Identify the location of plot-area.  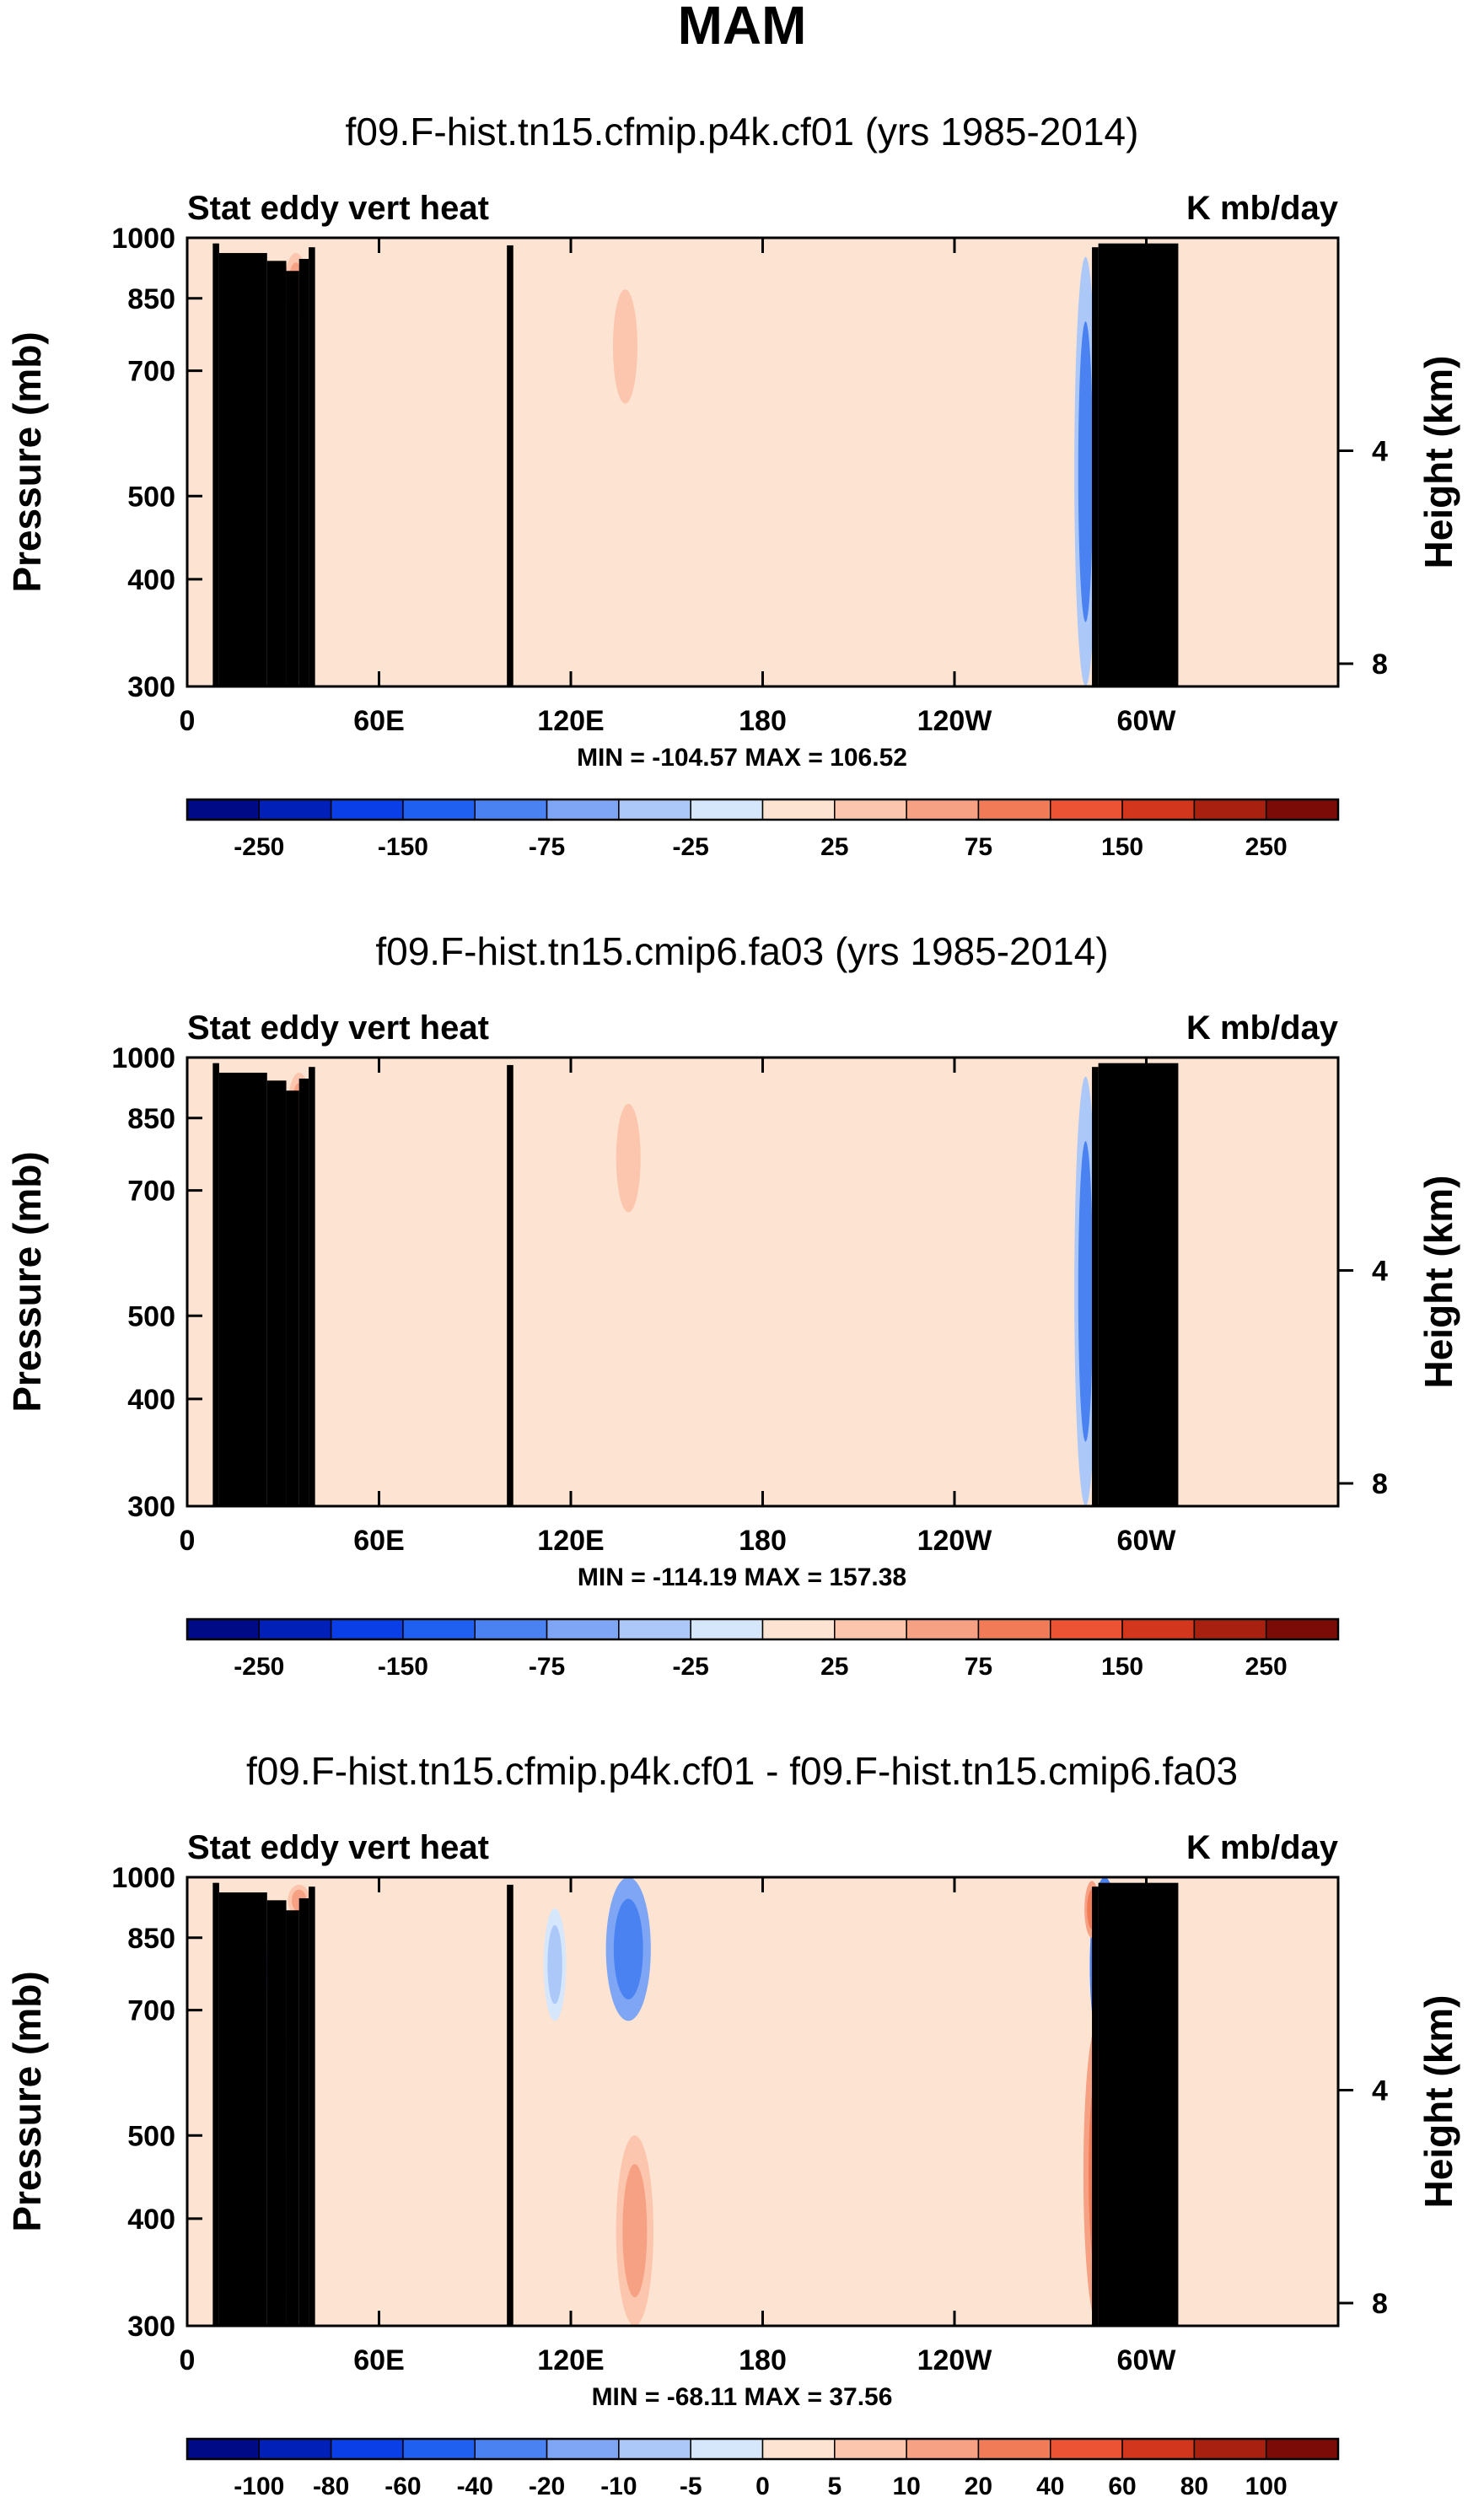
(762, 1282).